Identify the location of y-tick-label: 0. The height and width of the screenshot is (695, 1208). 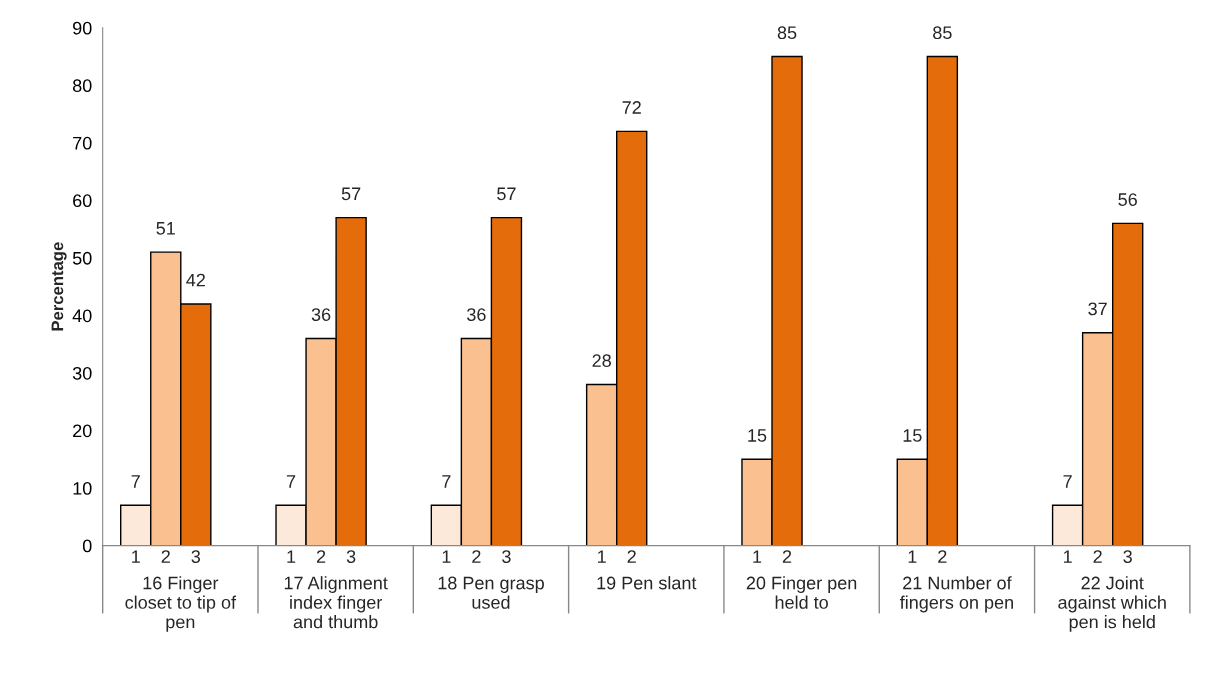
(87, 546).